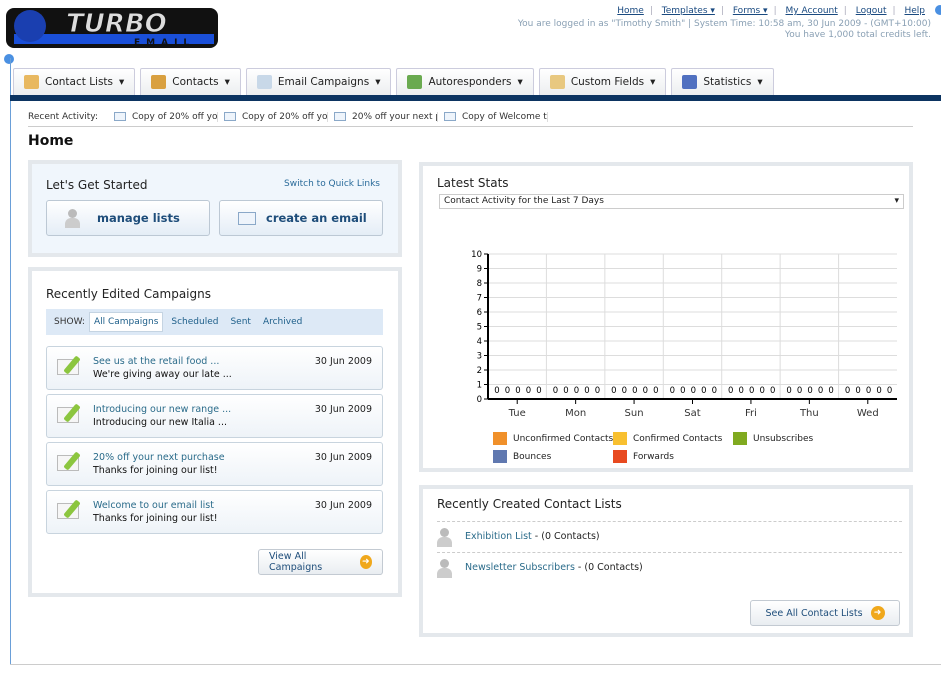 The image size is (941, 683). I want to click on legend-item: Unsubscribes, so click(773, 438).